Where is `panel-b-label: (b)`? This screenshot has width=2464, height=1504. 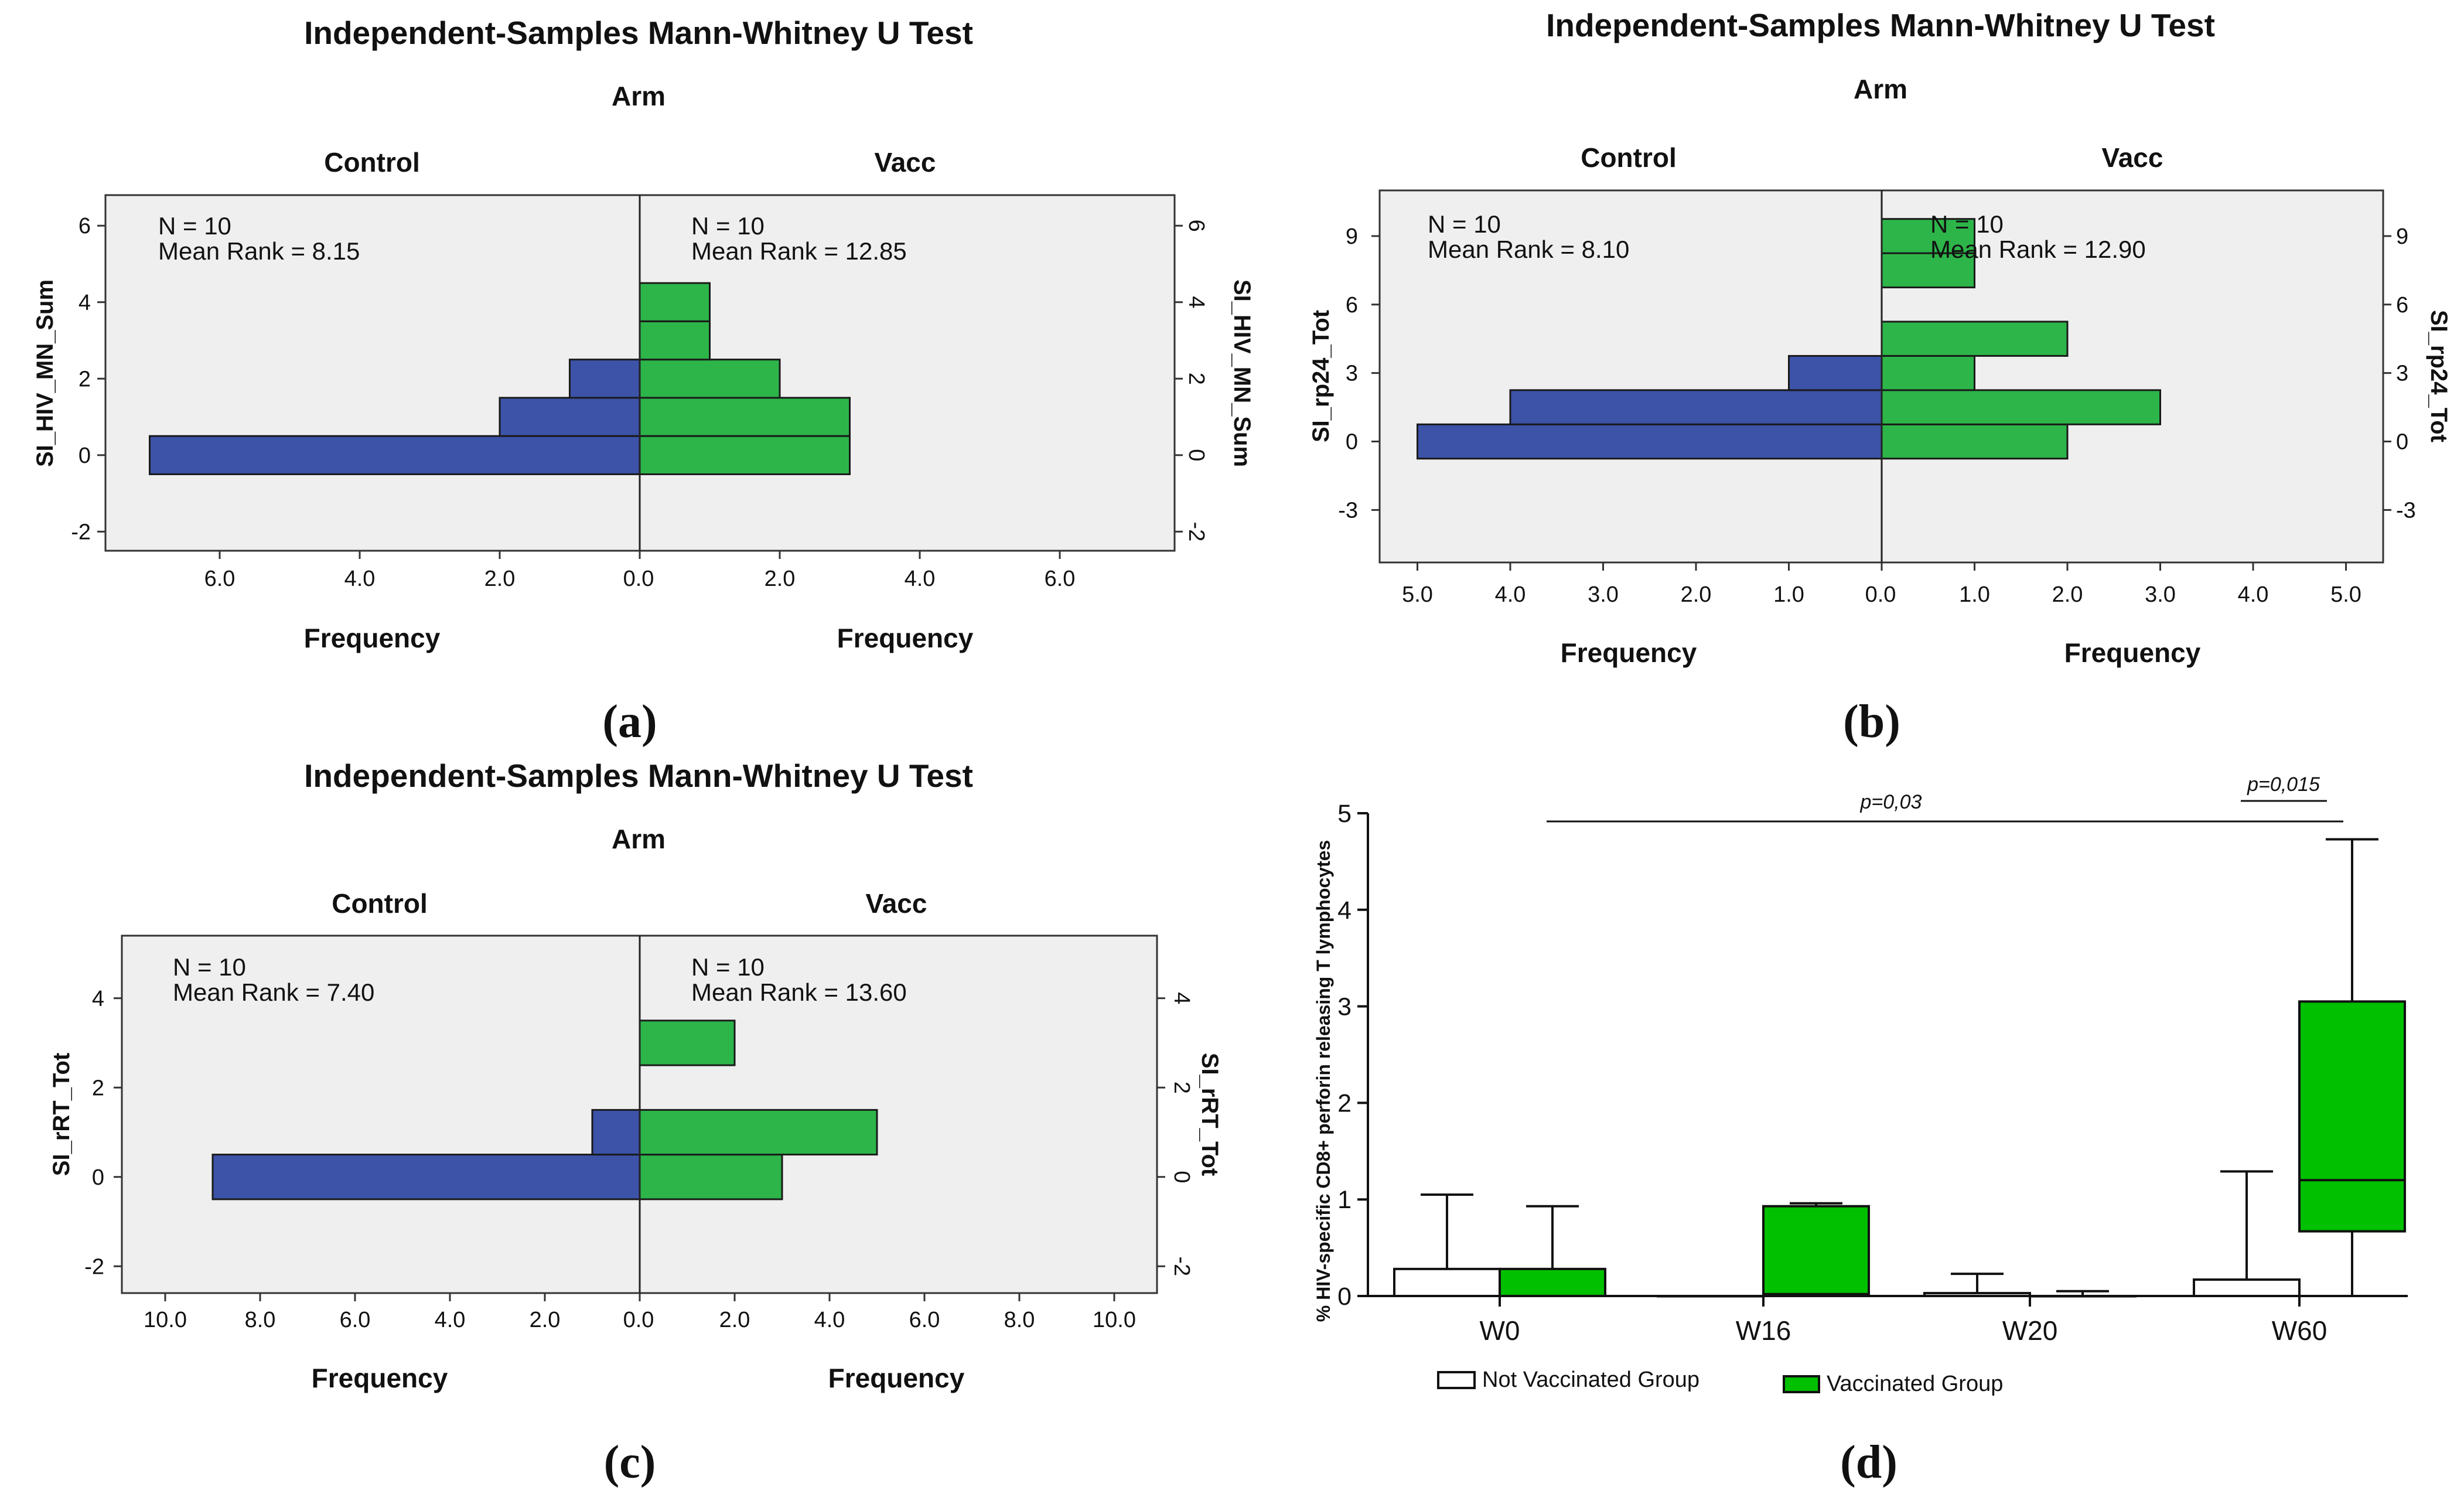
panel-b-label: (b) is located at coordinates (1871, 722).